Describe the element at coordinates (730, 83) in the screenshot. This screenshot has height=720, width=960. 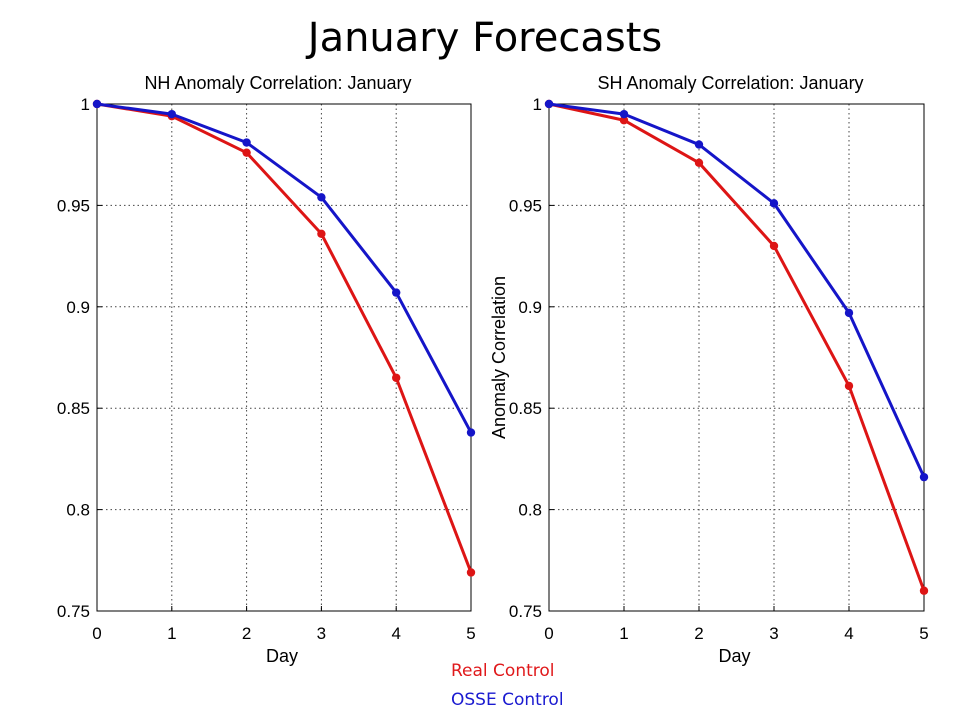
I see `sh-plot-title: SH Anomaly Correlation: January` at that location.